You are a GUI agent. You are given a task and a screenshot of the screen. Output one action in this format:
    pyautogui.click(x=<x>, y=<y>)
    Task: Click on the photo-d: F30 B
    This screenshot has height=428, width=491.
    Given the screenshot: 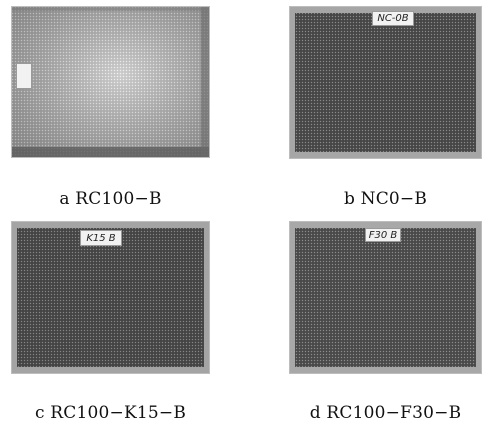 What is the action you would take?
    pyautogui.click(x=385, y=297)
    